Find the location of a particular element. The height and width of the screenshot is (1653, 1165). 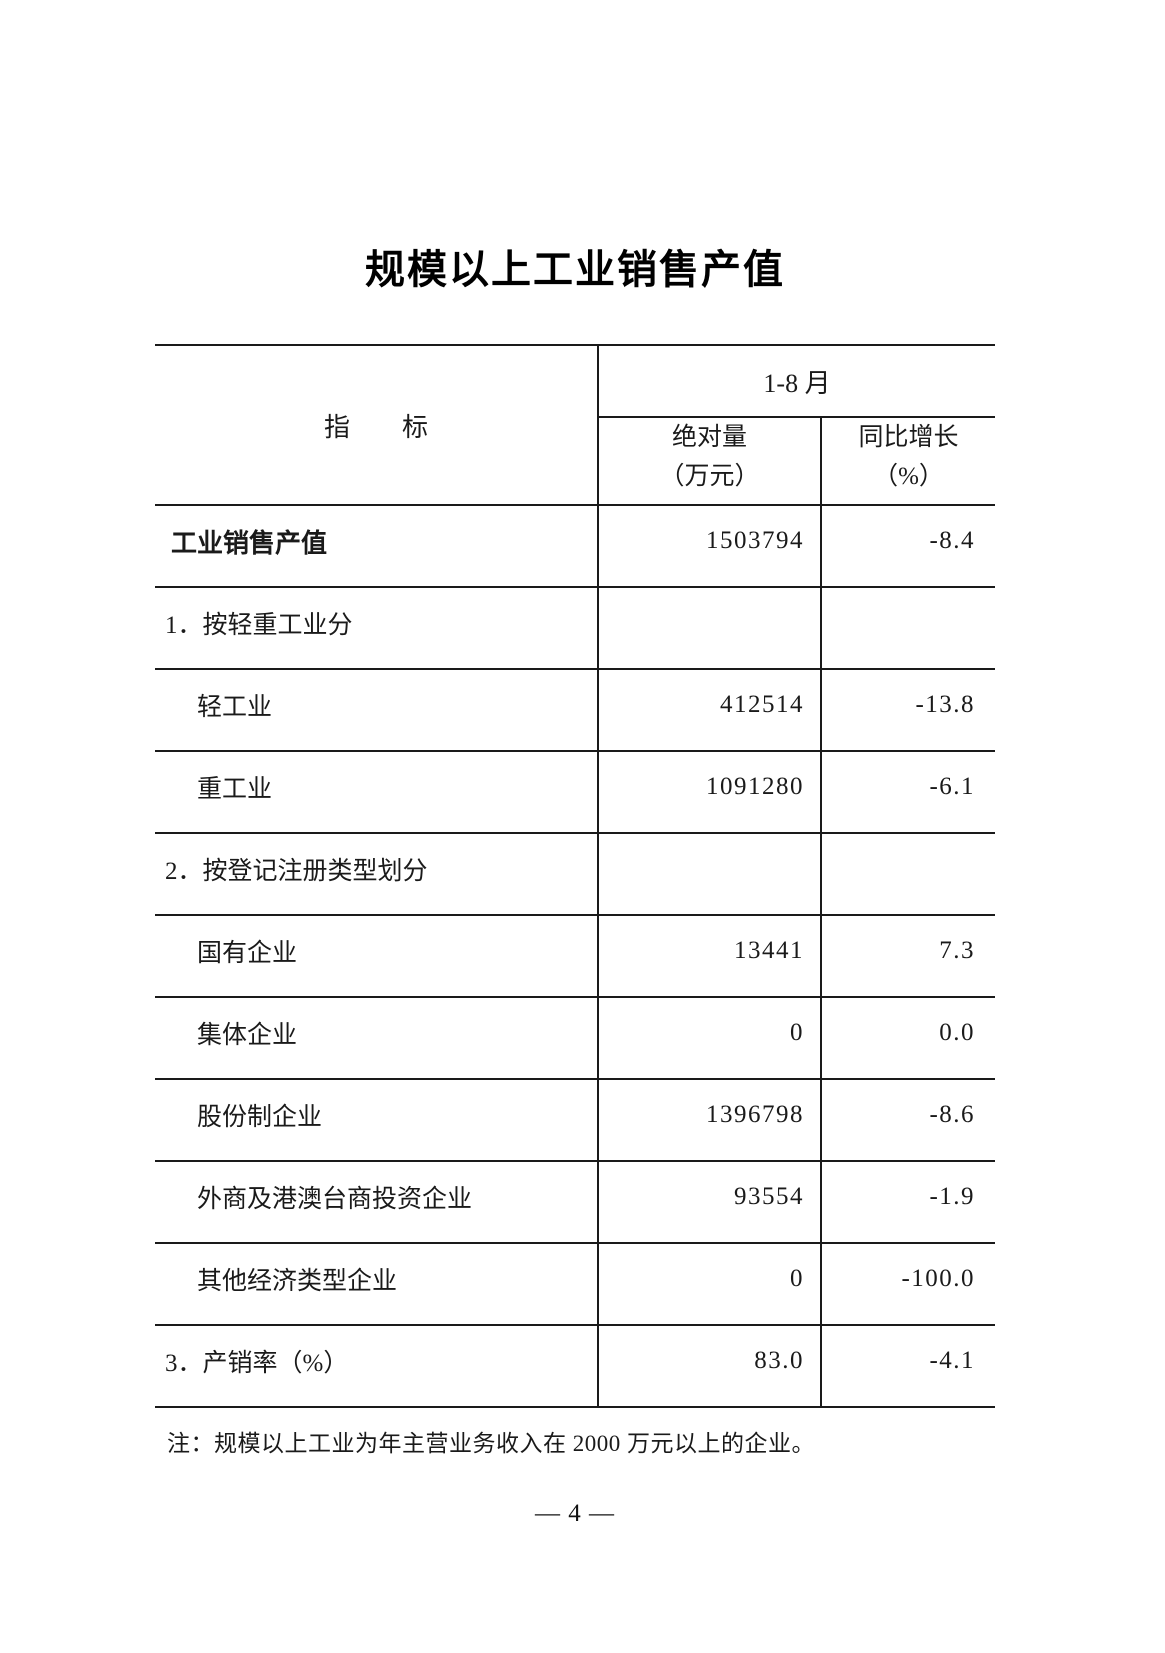

table-row: 3．产销率（%） 83.0 -4.1 is located at coordinates (575, 1366).